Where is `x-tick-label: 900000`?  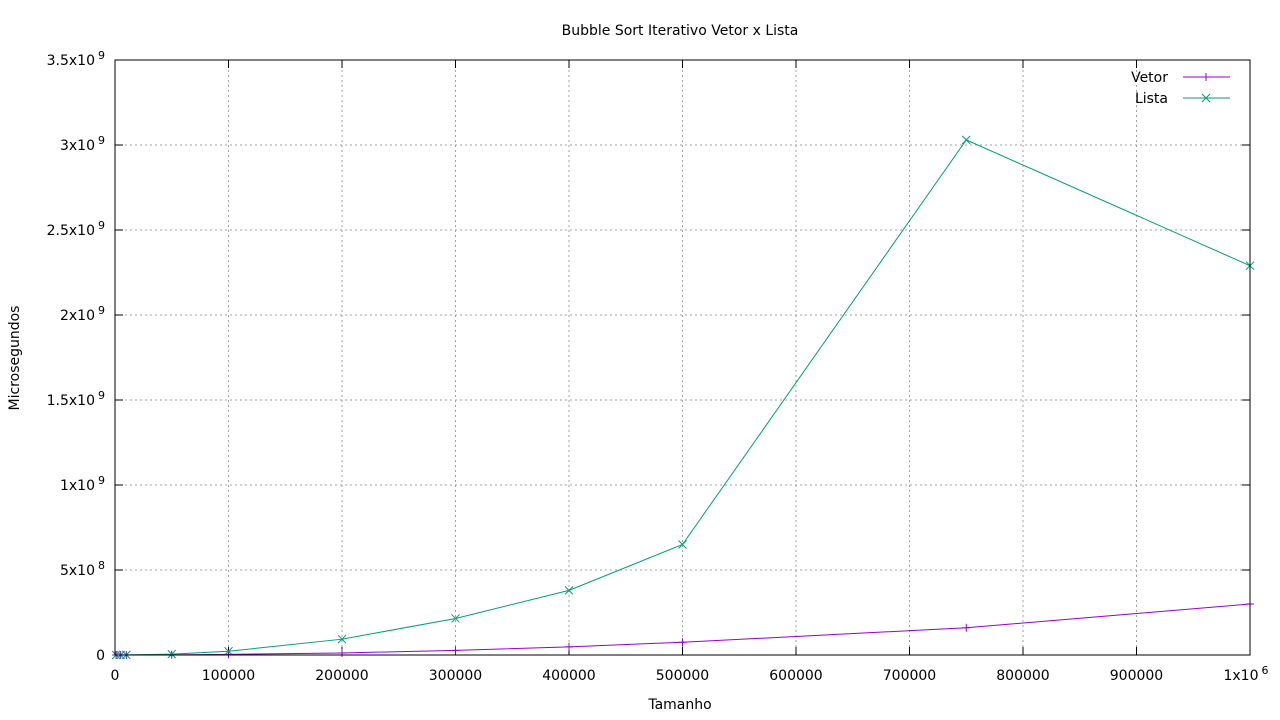 x-tick-label: 900000 is located at coordinates (1136, 676).